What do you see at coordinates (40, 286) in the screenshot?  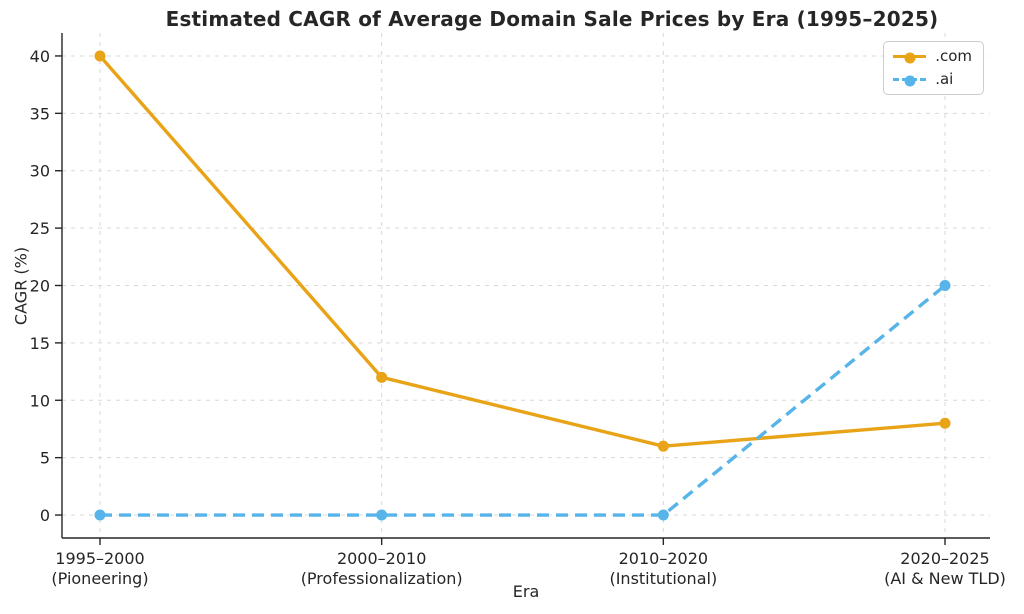 I see `y-tick-label: 20` at bounding box center [40, 286].